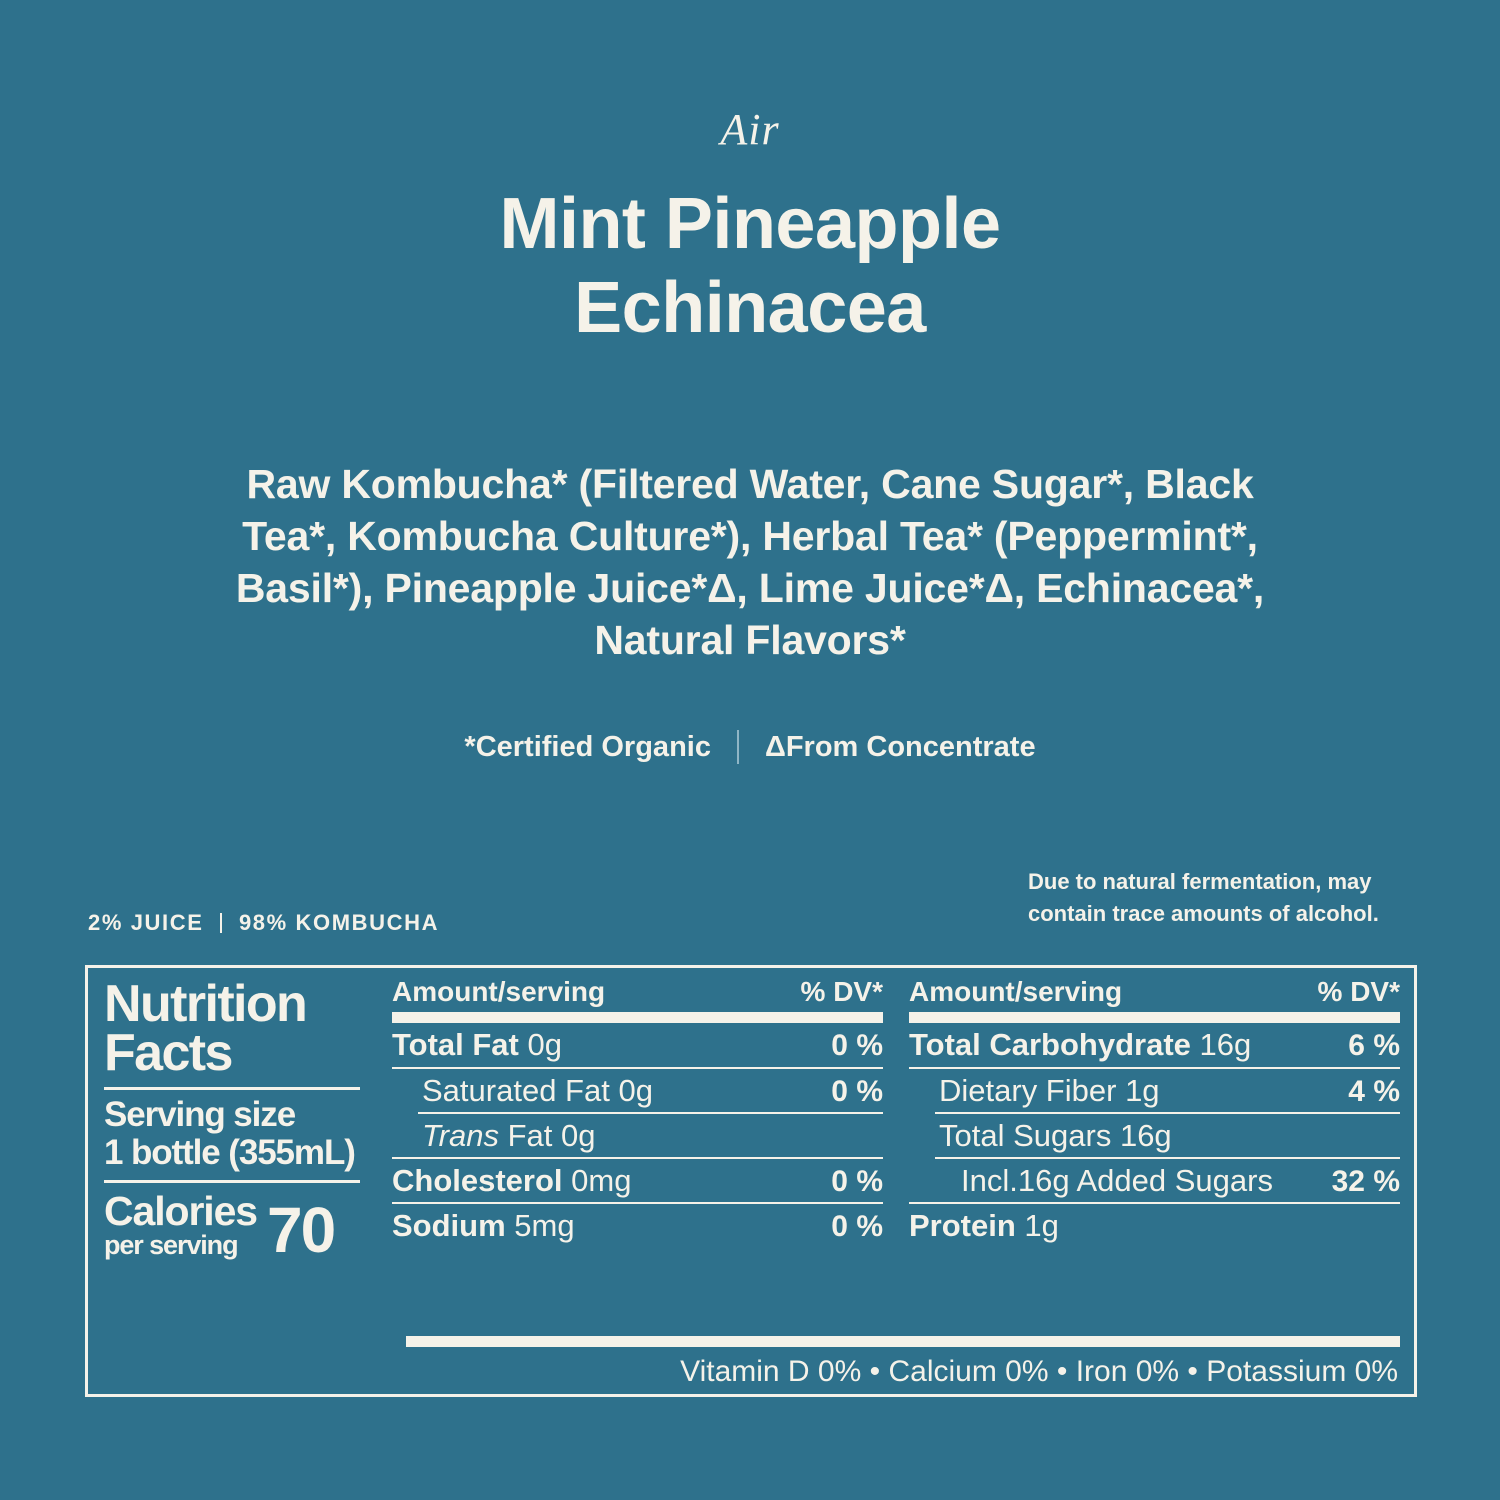 The image size is (1500, 1500). I want to click on table-row: Incl.16g Added Sugars 32 %, so click(1154, 1181).